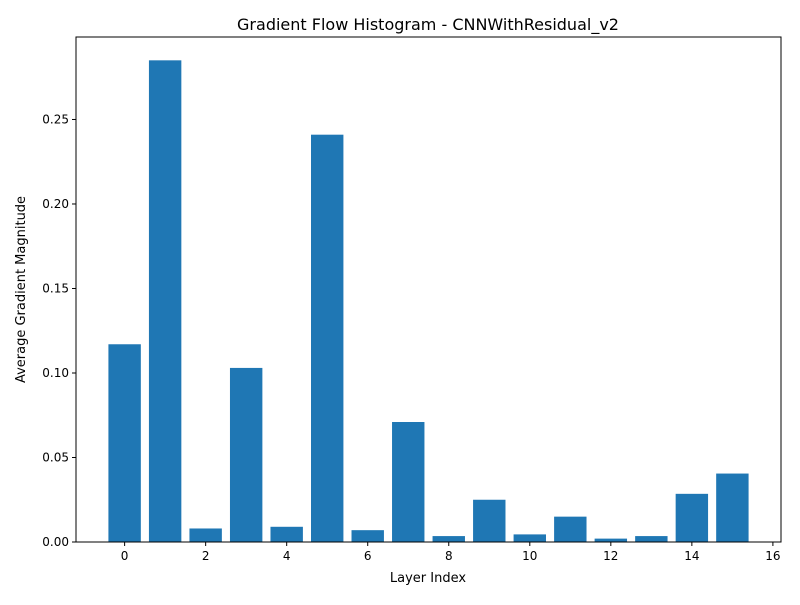  I want to click on x-tick-label: 2, so click(206, 556).